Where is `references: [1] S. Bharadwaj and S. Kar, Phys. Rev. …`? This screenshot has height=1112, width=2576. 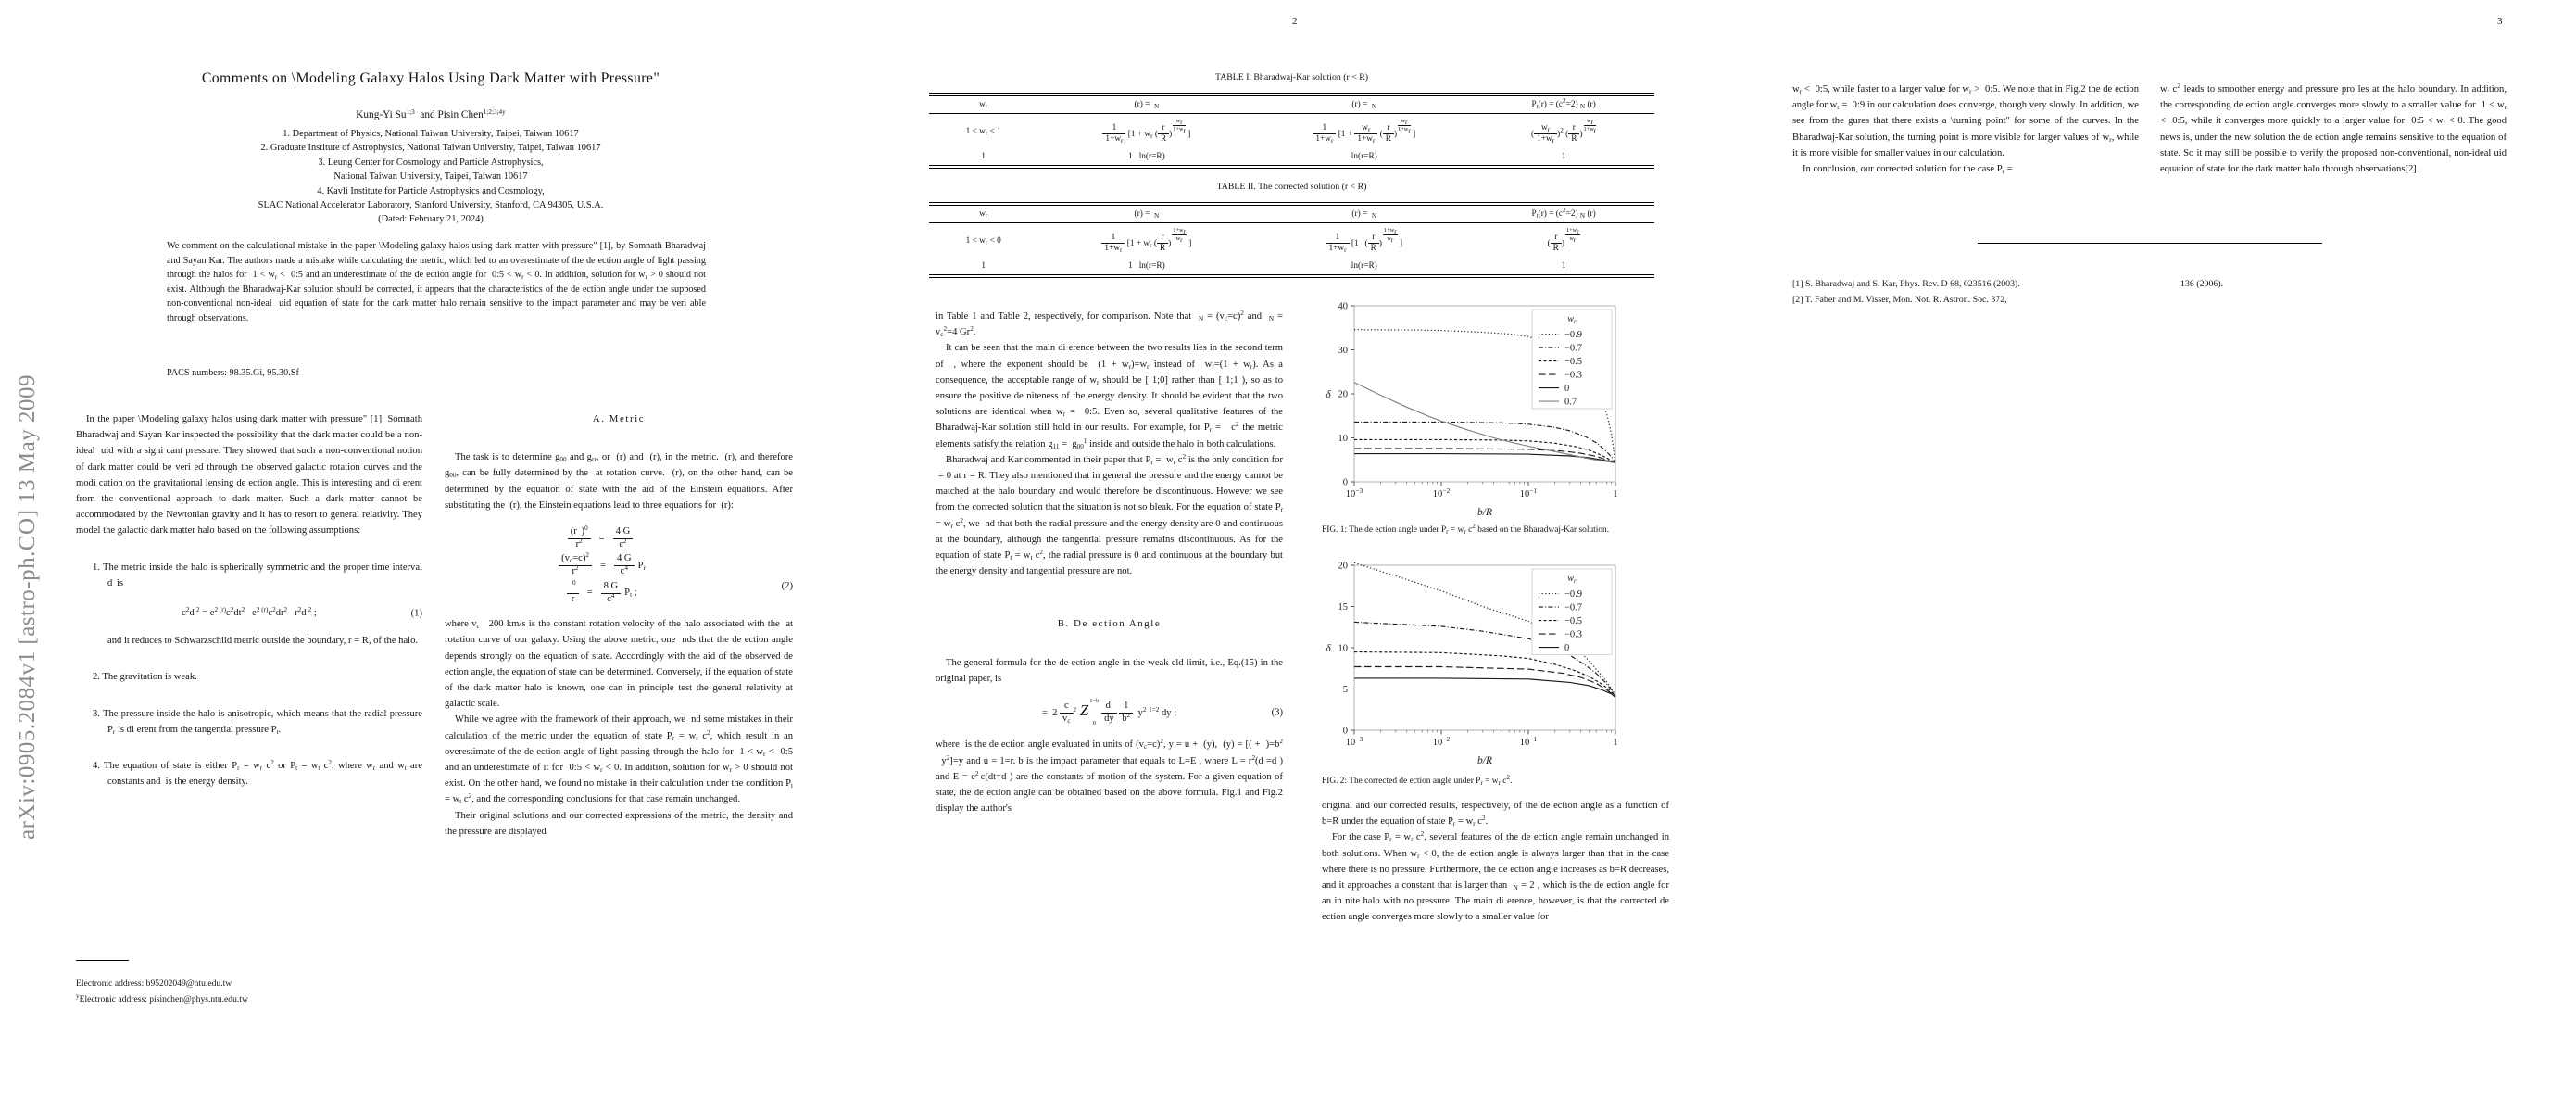
references: [1] S. Bharadwaj and S. Kar, Phys. Rev. … is located at coordinates (1965, 293).